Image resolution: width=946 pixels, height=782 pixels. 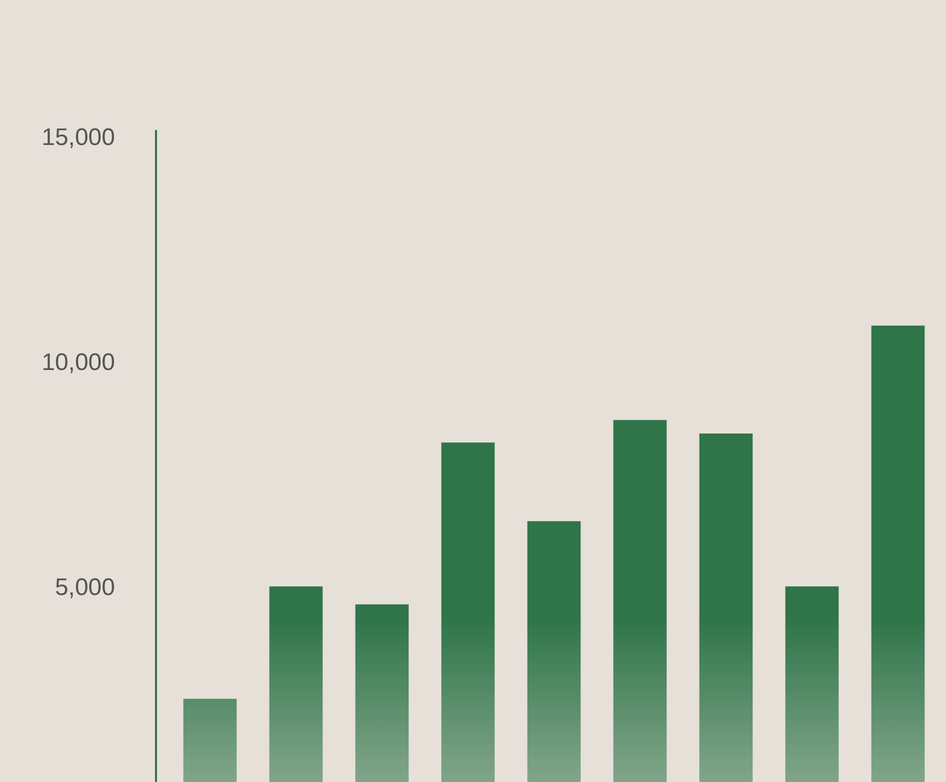 What do you see at coordinates (78, 138) in the screenshot?
I see `y-tick-label: 15,000` at bounding box center [78, 138].